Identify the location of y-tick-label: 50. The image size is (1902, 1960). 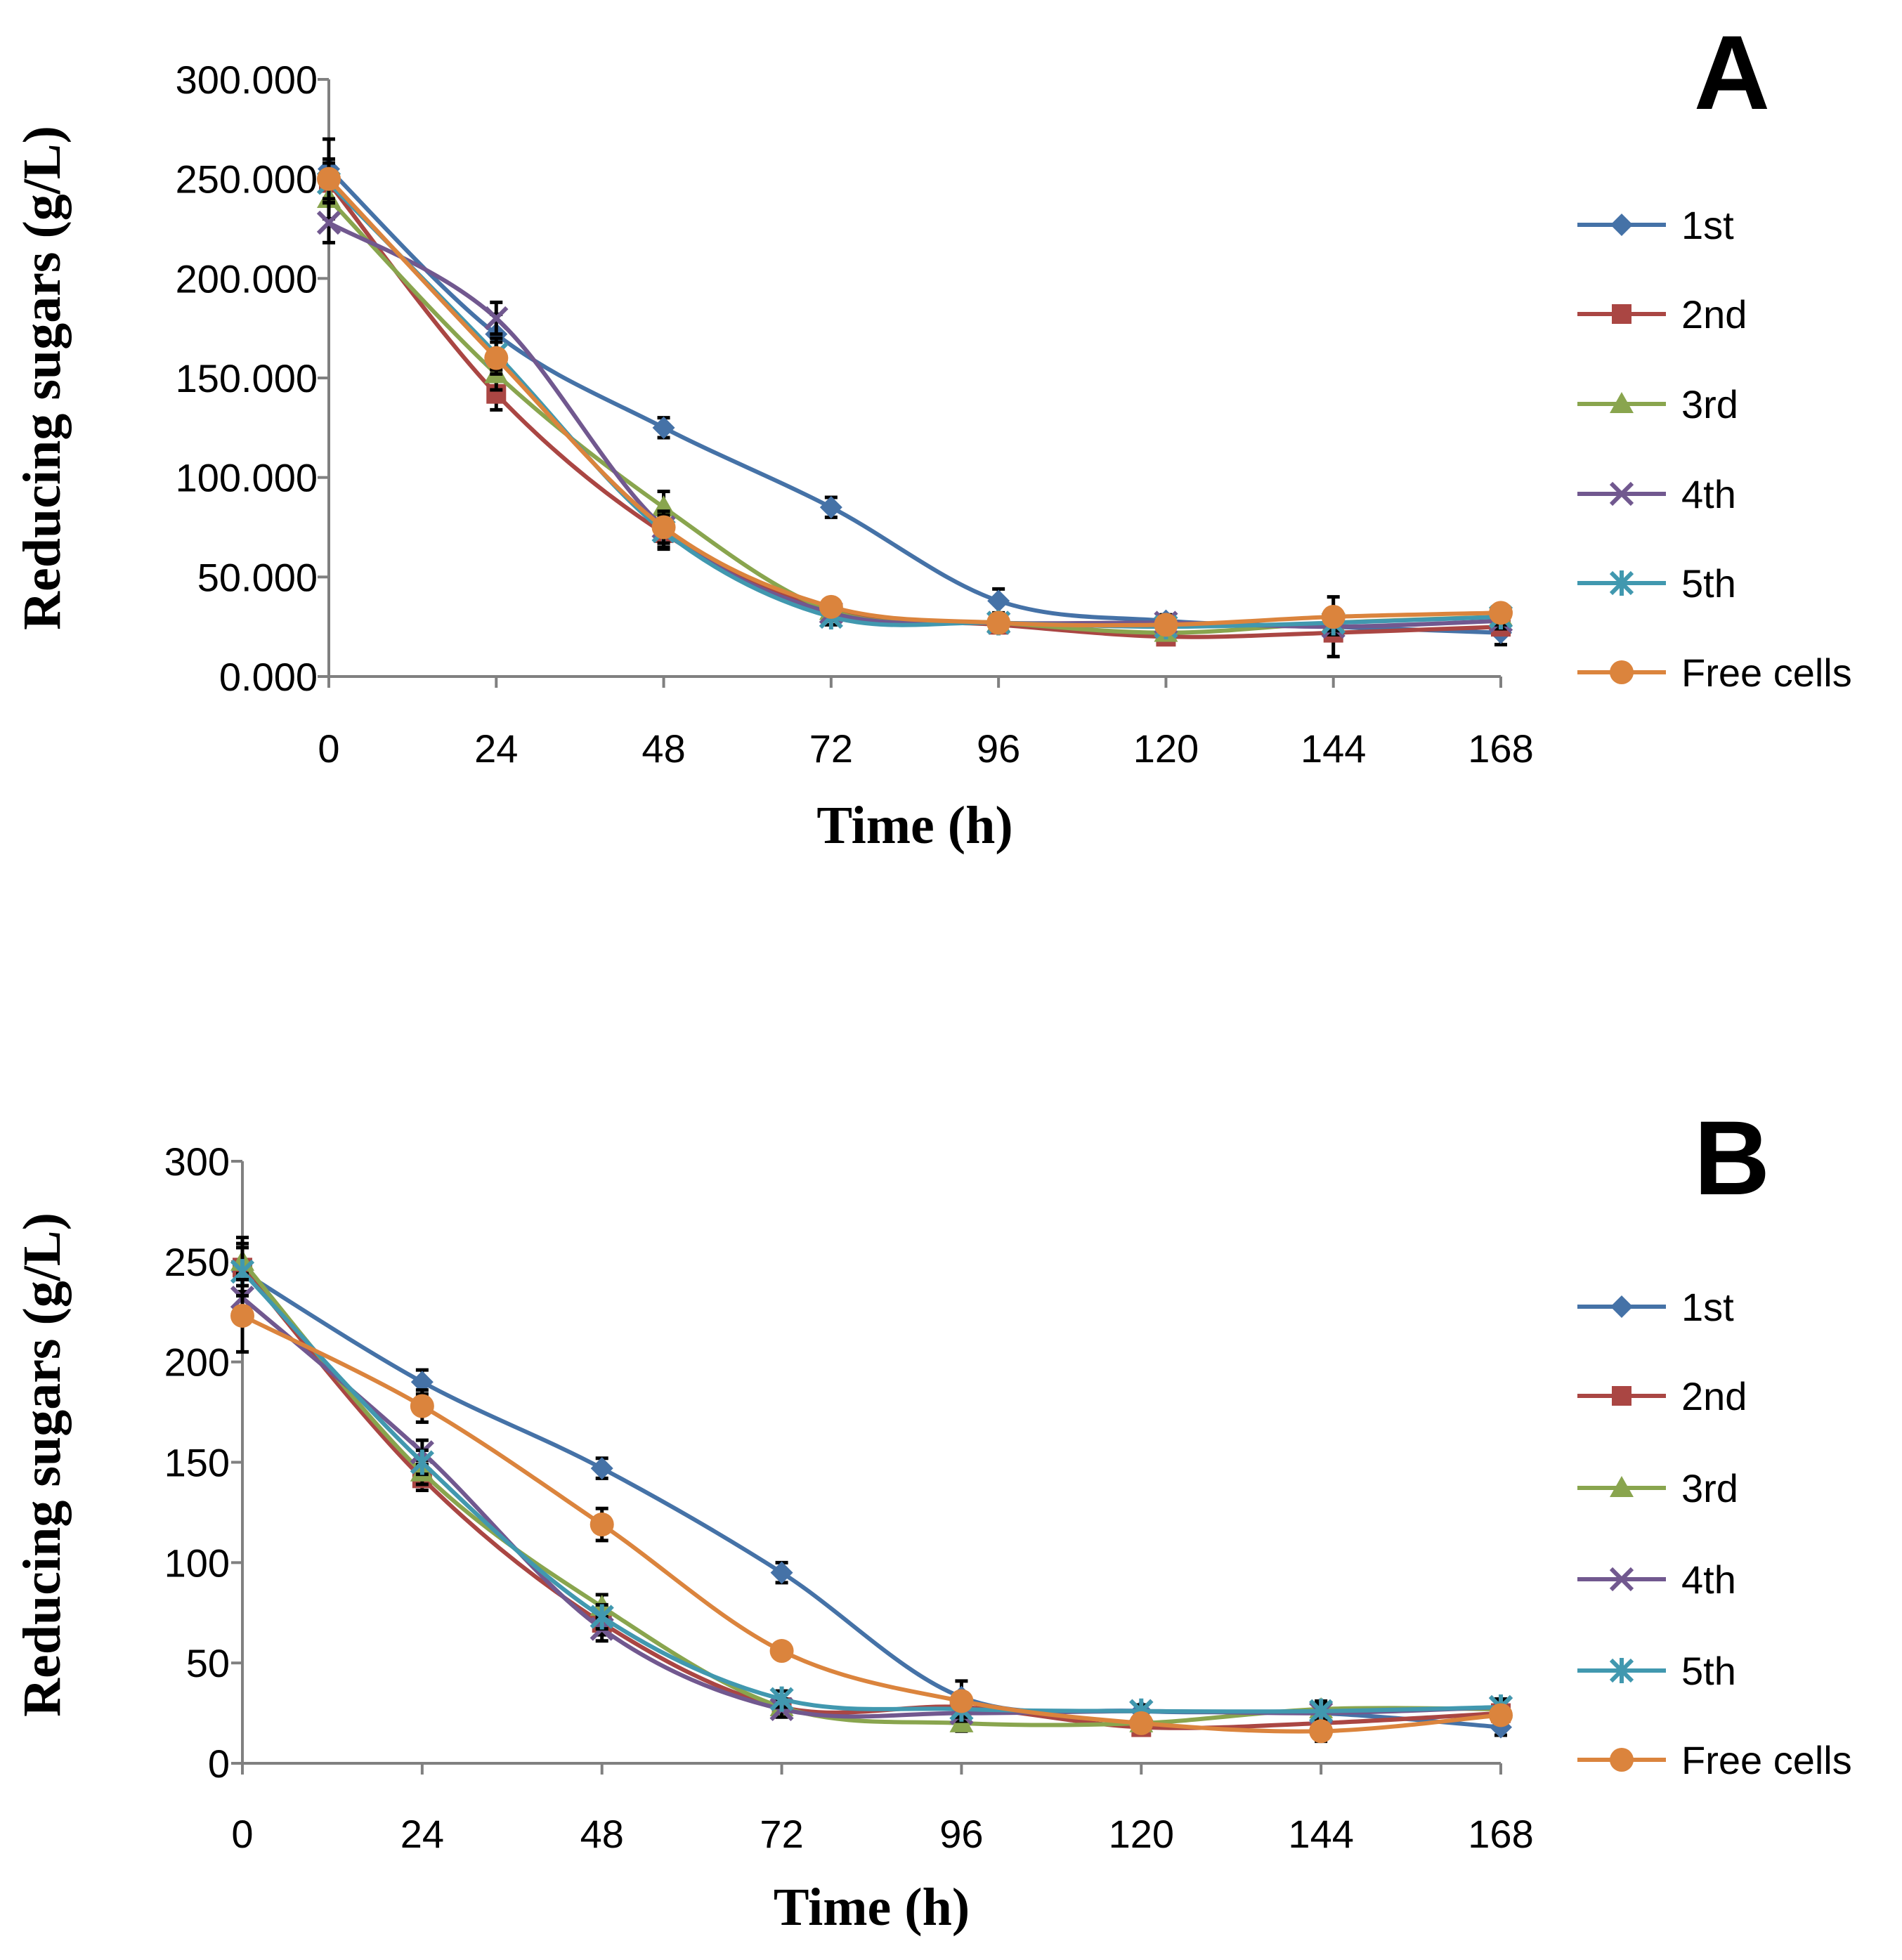
(208, 1663).